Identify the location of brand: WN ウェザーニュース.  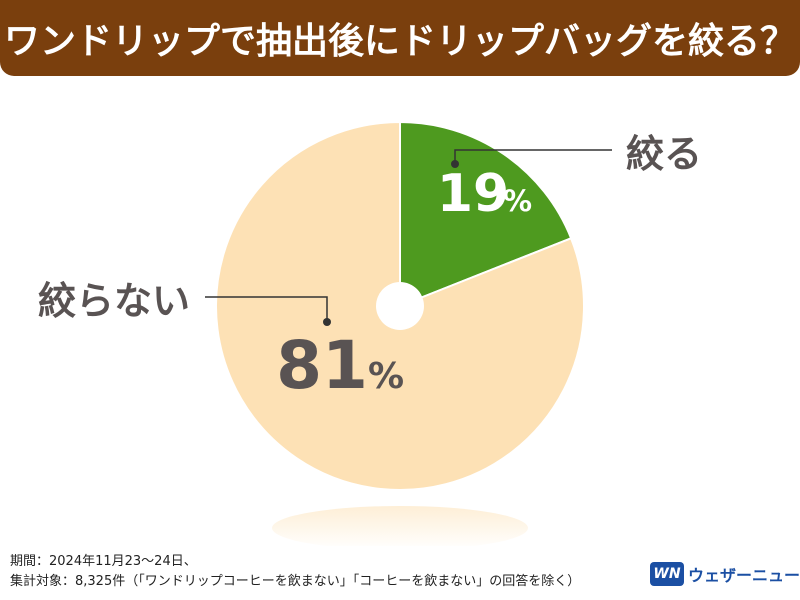
(725, 574).